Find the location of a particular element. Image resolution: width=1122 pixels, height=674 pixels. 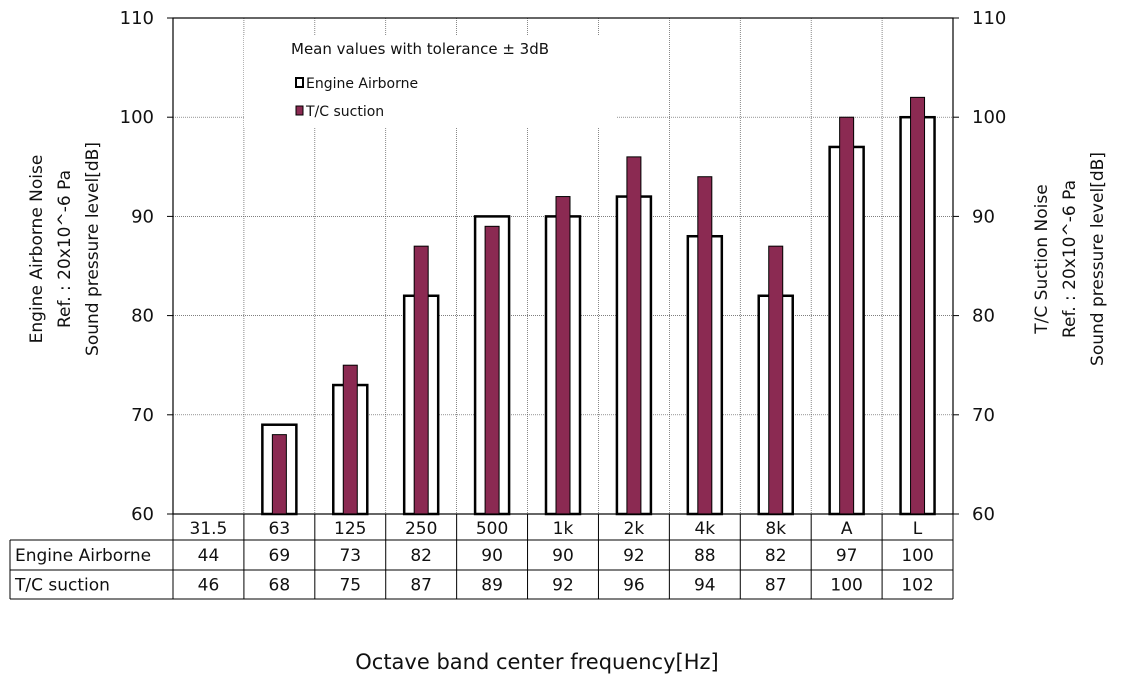

table-cell-value: 97 is located at coordinates (847, 556).